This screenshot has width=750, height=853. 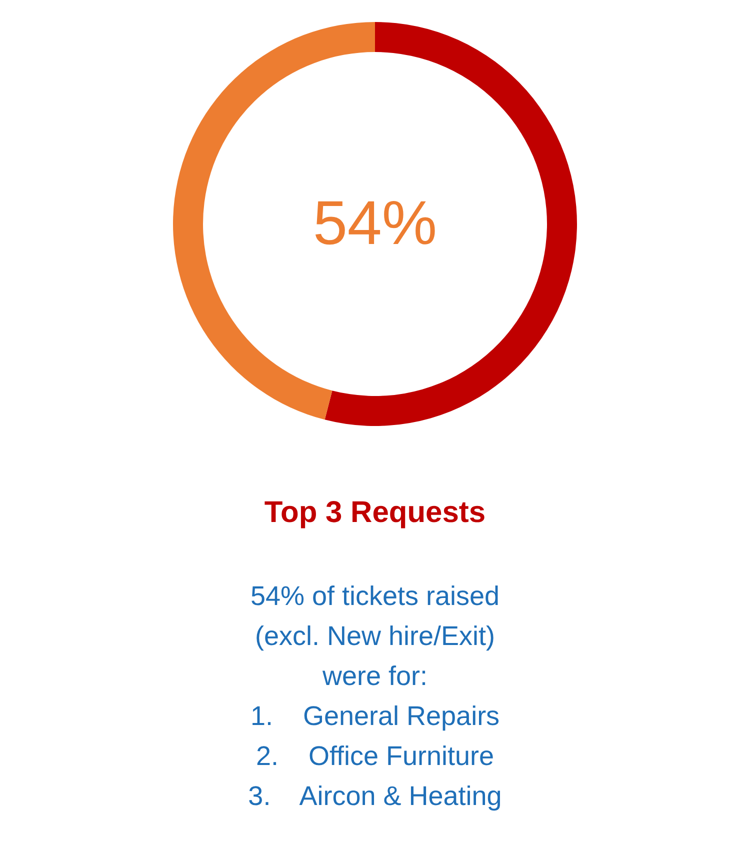 What do you see at coordinates (375, 512) in the screenshot?
I see `text: Top 3 Requests` at bounding box center [375, 512].